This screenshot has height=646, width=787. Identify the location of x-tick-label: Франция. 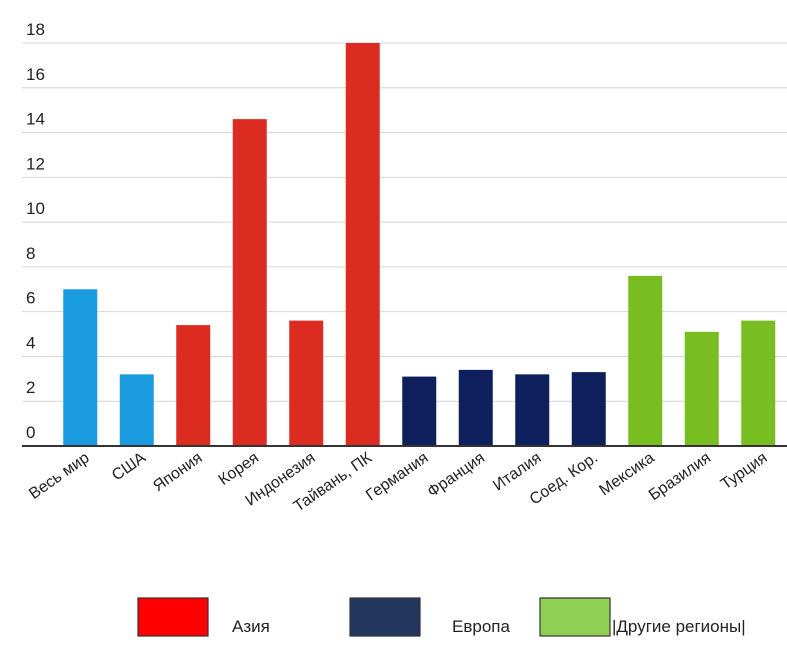
(456, 475).